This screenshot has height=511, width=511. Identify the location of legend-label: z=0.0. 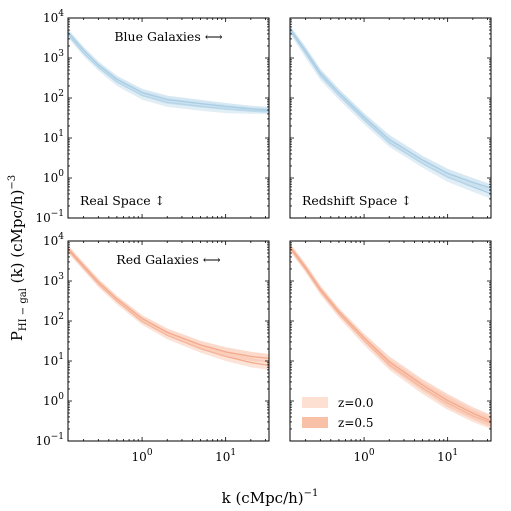
(355, 403).